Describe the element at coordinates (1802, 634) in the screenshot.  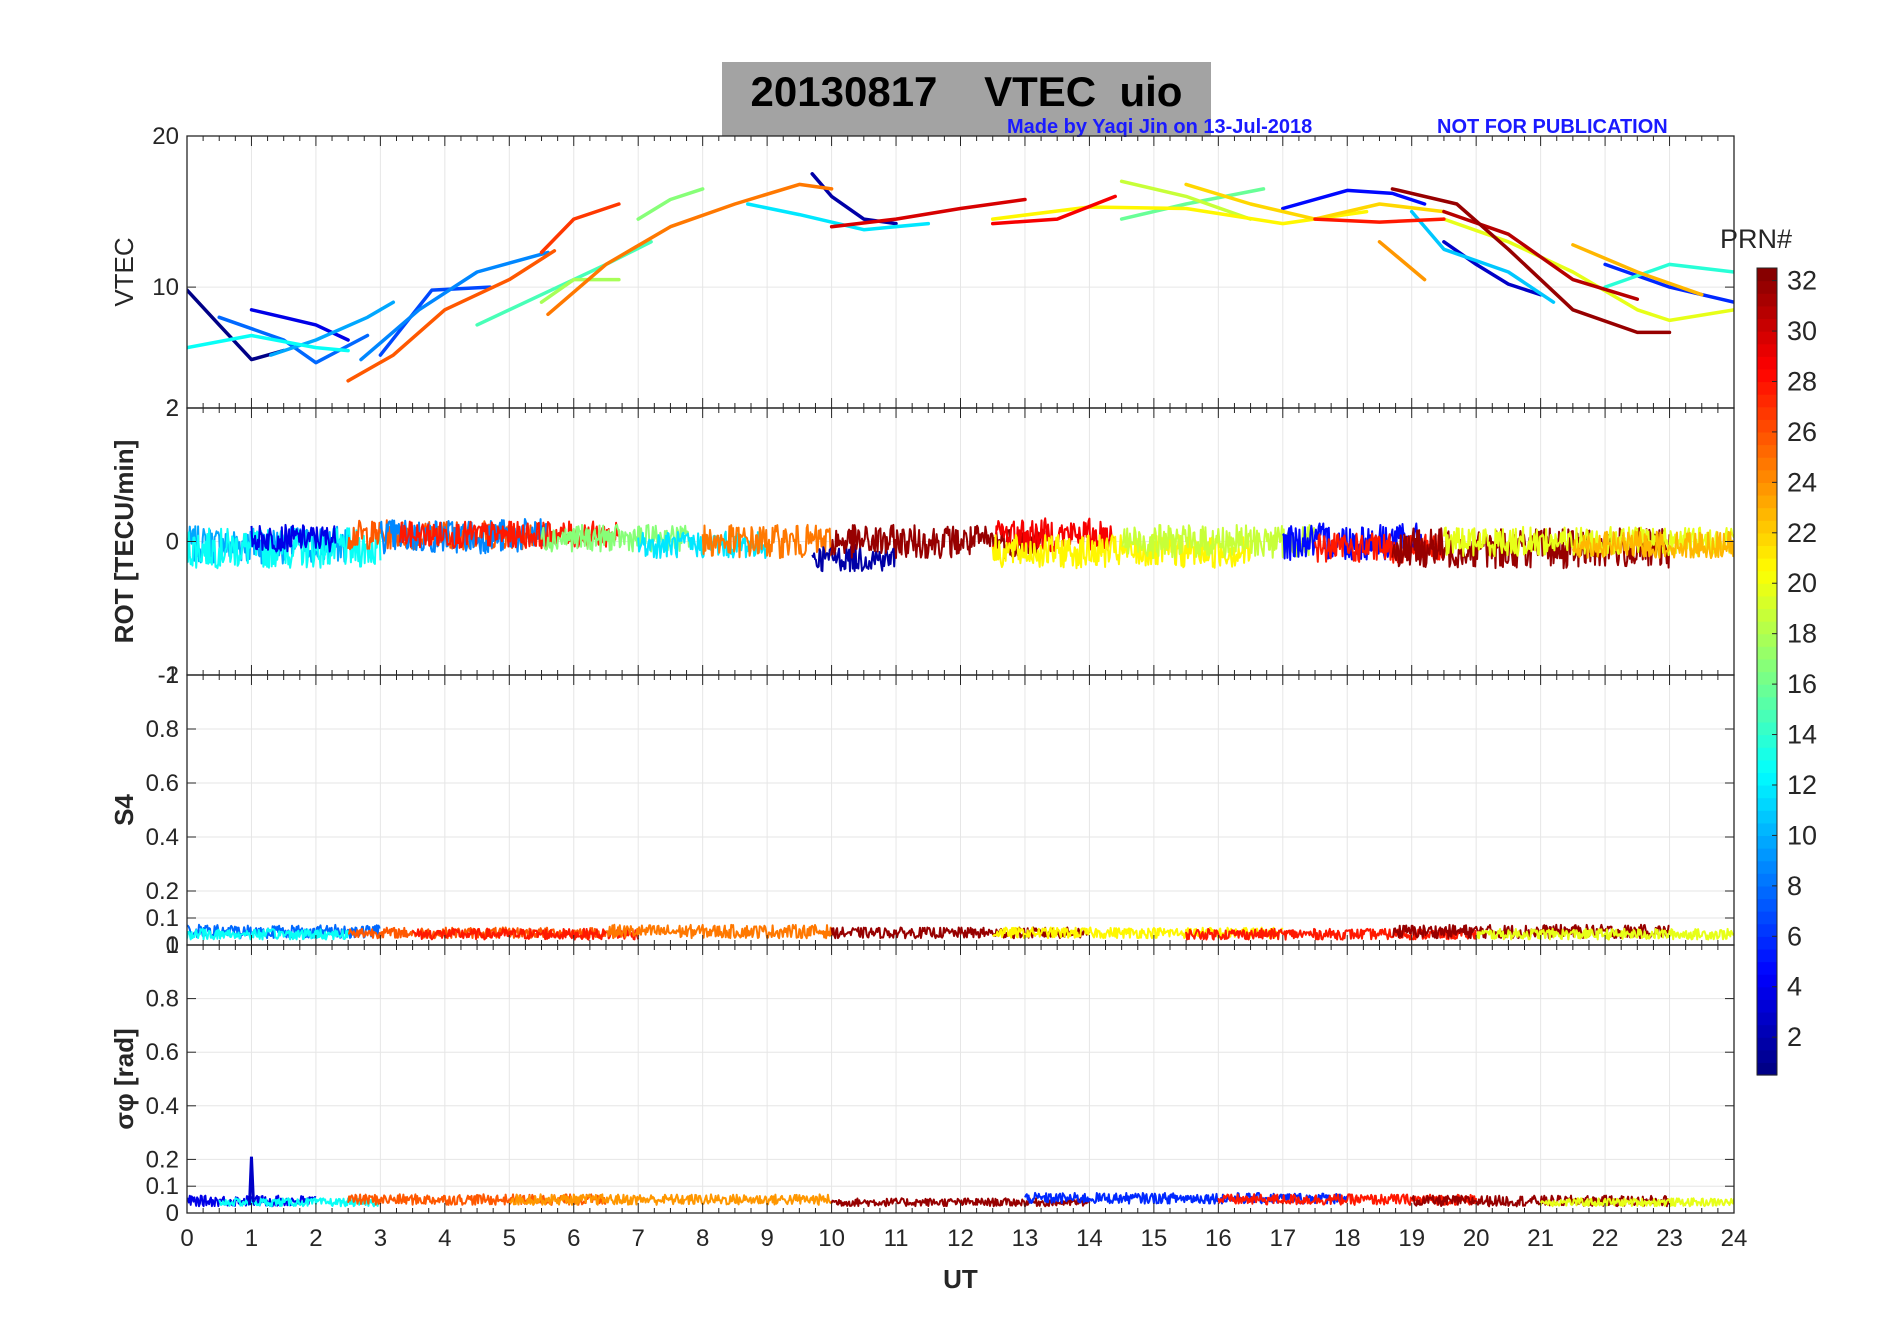
I see `colorbar-tick-label: 18` at that location.